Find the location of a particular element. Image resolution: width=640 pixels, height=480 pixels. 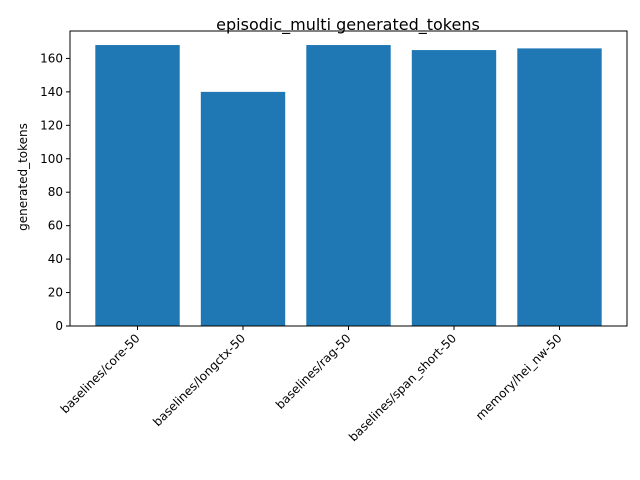

x-tick-label: baselines/core-50 is located at coordinates (100, 373).